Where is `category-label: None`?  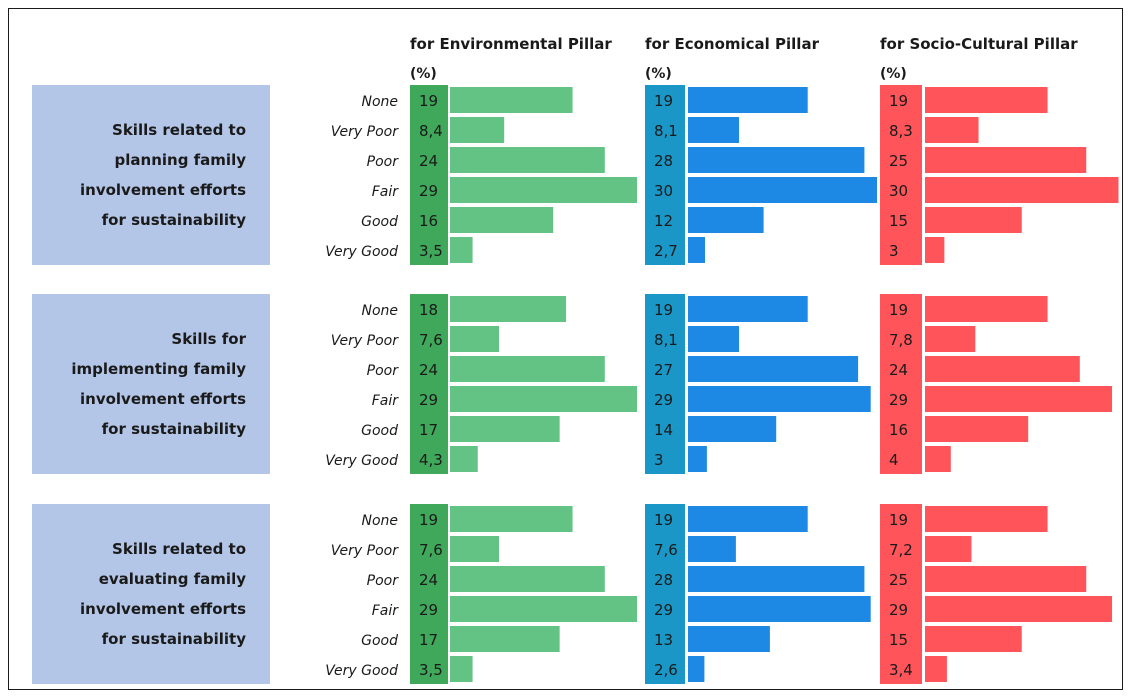
category-label: None is located at coordinates (379, 311).